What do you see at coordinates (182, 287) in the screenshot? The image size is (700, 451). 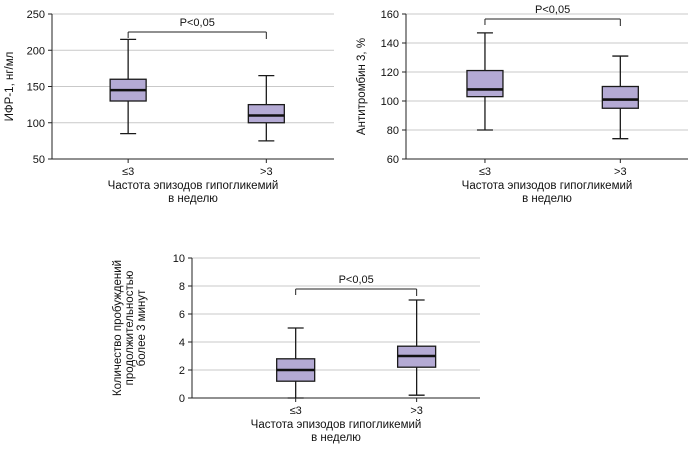 I see `chart-text: 8` at bounding box center [182, 287].